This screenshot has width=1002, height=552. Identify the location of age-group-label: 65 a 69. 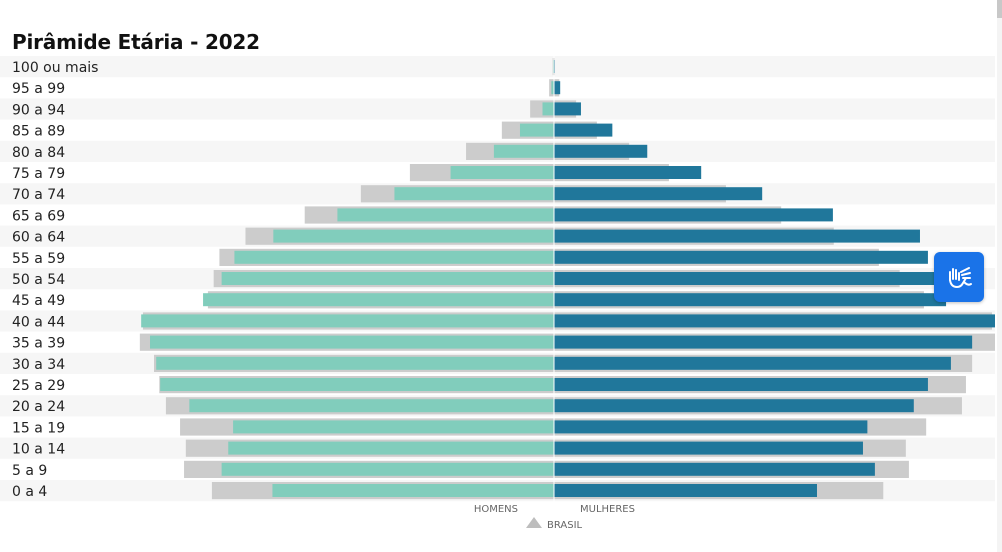
(38, 216).